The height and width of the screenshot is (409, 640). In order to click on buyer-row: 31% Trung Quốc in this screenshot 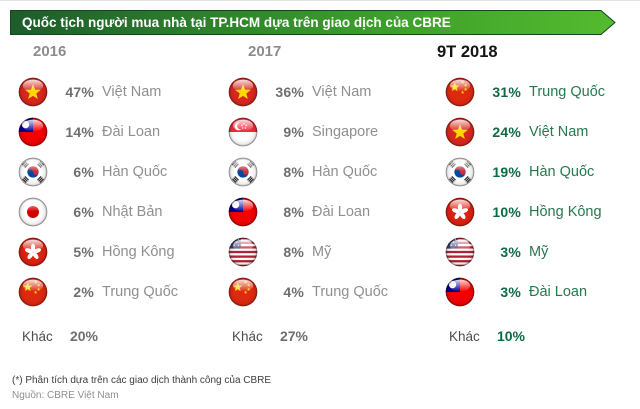, I will do `click(542, 92)`.